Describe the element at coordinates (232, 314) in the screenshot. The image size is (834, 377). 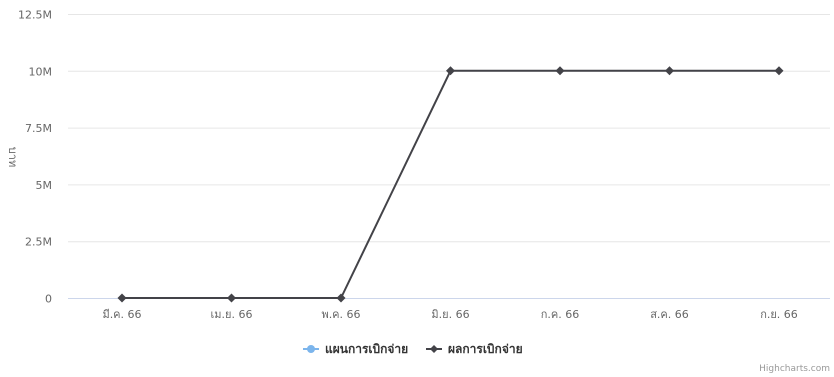
I see `x-tick-label: เม.ย. 66` at that location.